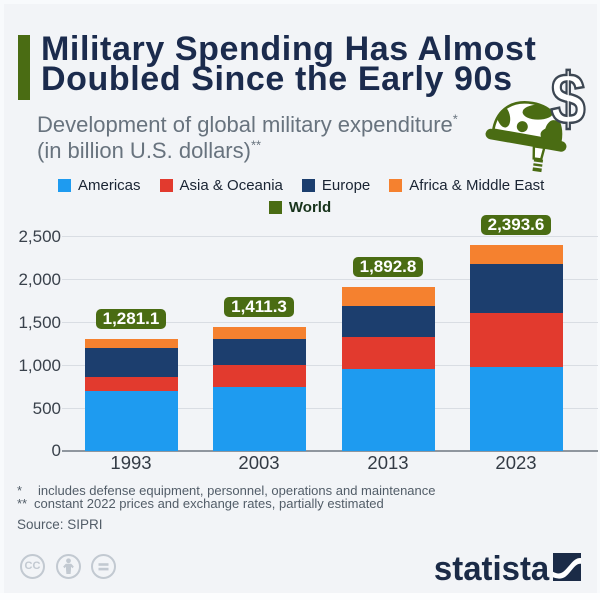 The height and width of the screenshot is (600, 600). Describe the element at coordinates (492, 568) in the screenshot. I see `svg-text: statista` at that location.